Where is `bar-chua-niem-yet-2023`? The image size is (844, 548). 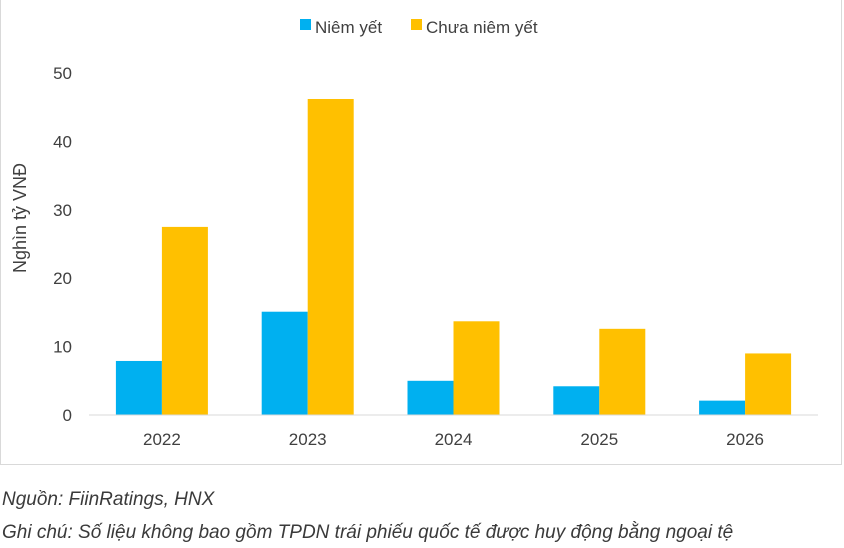
bar-chua-niem-yet-2023 is located at coordinates (330, 256).